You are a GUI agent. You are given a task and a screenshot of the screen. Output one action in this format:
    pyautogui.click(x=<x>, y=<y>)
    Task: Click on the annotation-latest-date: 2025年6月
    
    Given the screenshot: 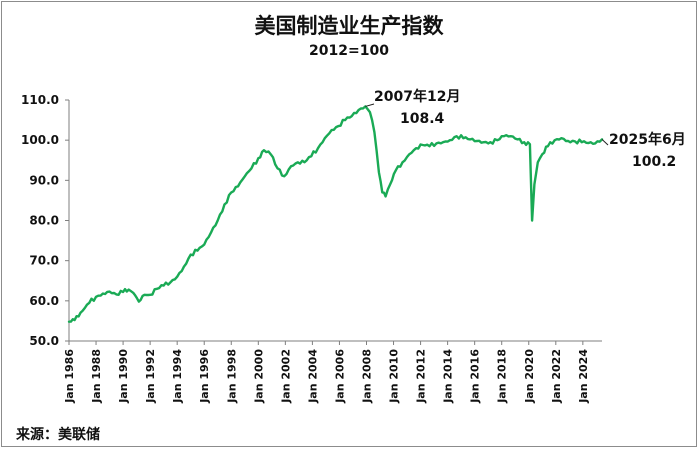 What is the action you would take?
    pyautogui.click(x=647, y=139)
    